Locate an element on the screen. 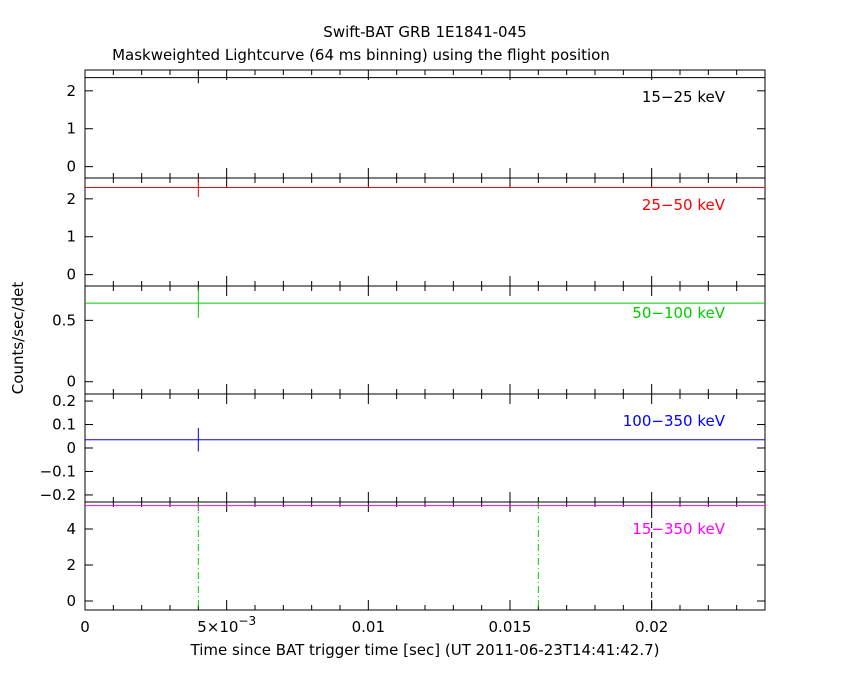 The image size is (850, 680). y-tick-label: −0.2 is located at coordinates (58, 495).